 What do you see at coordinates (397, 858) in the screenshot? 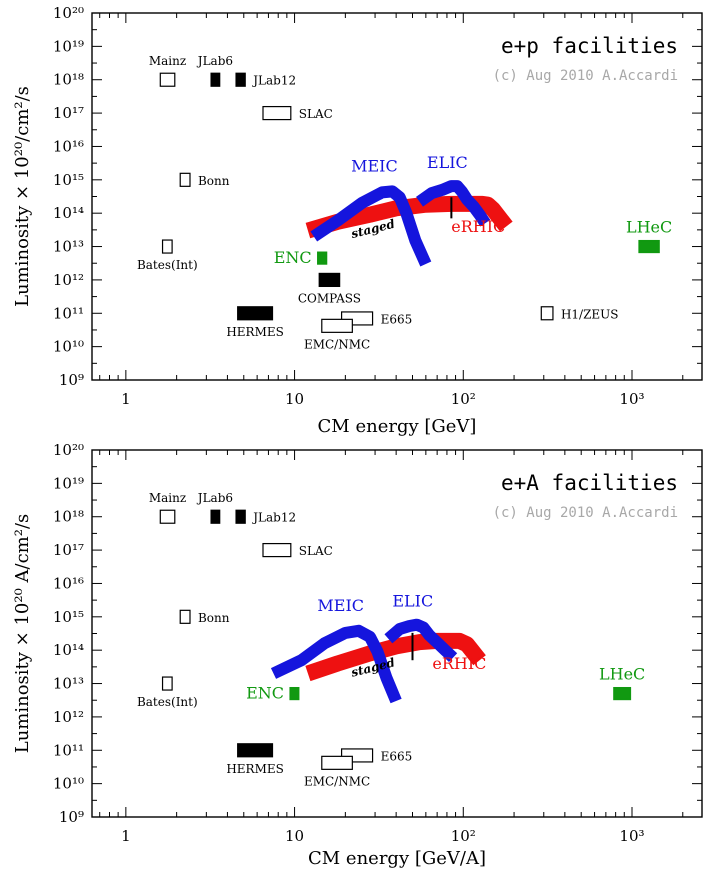
I see `x-axis-label: CM energy [GeV/A]` at bounding box center [397, 858].